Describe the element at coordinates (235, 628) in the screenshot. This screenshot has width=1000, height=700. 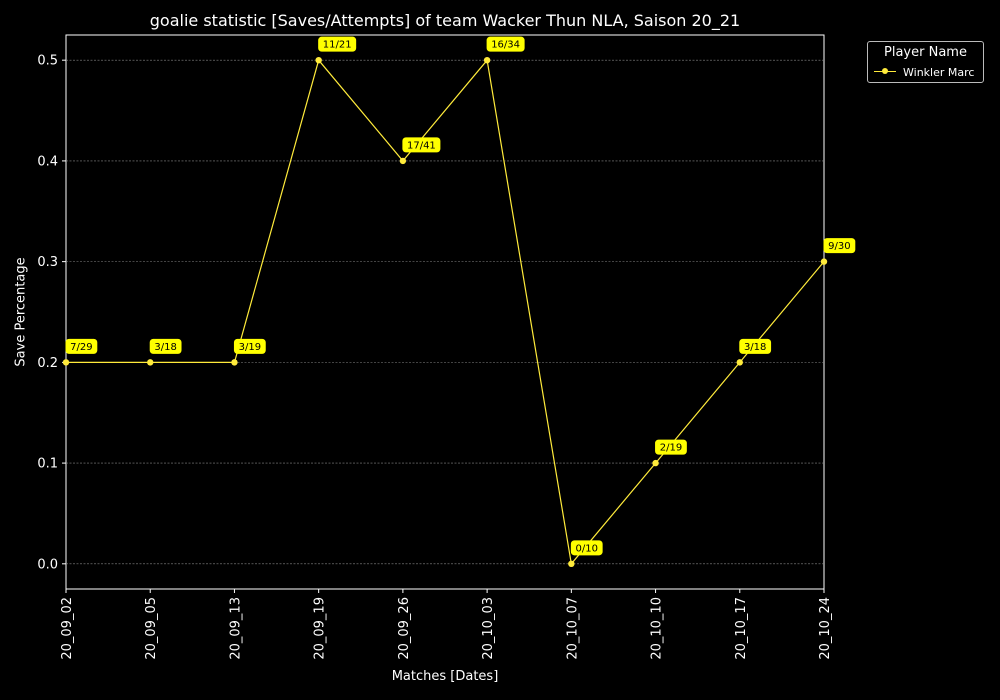
I see `x-tick-label: 20_09_13` at that location.